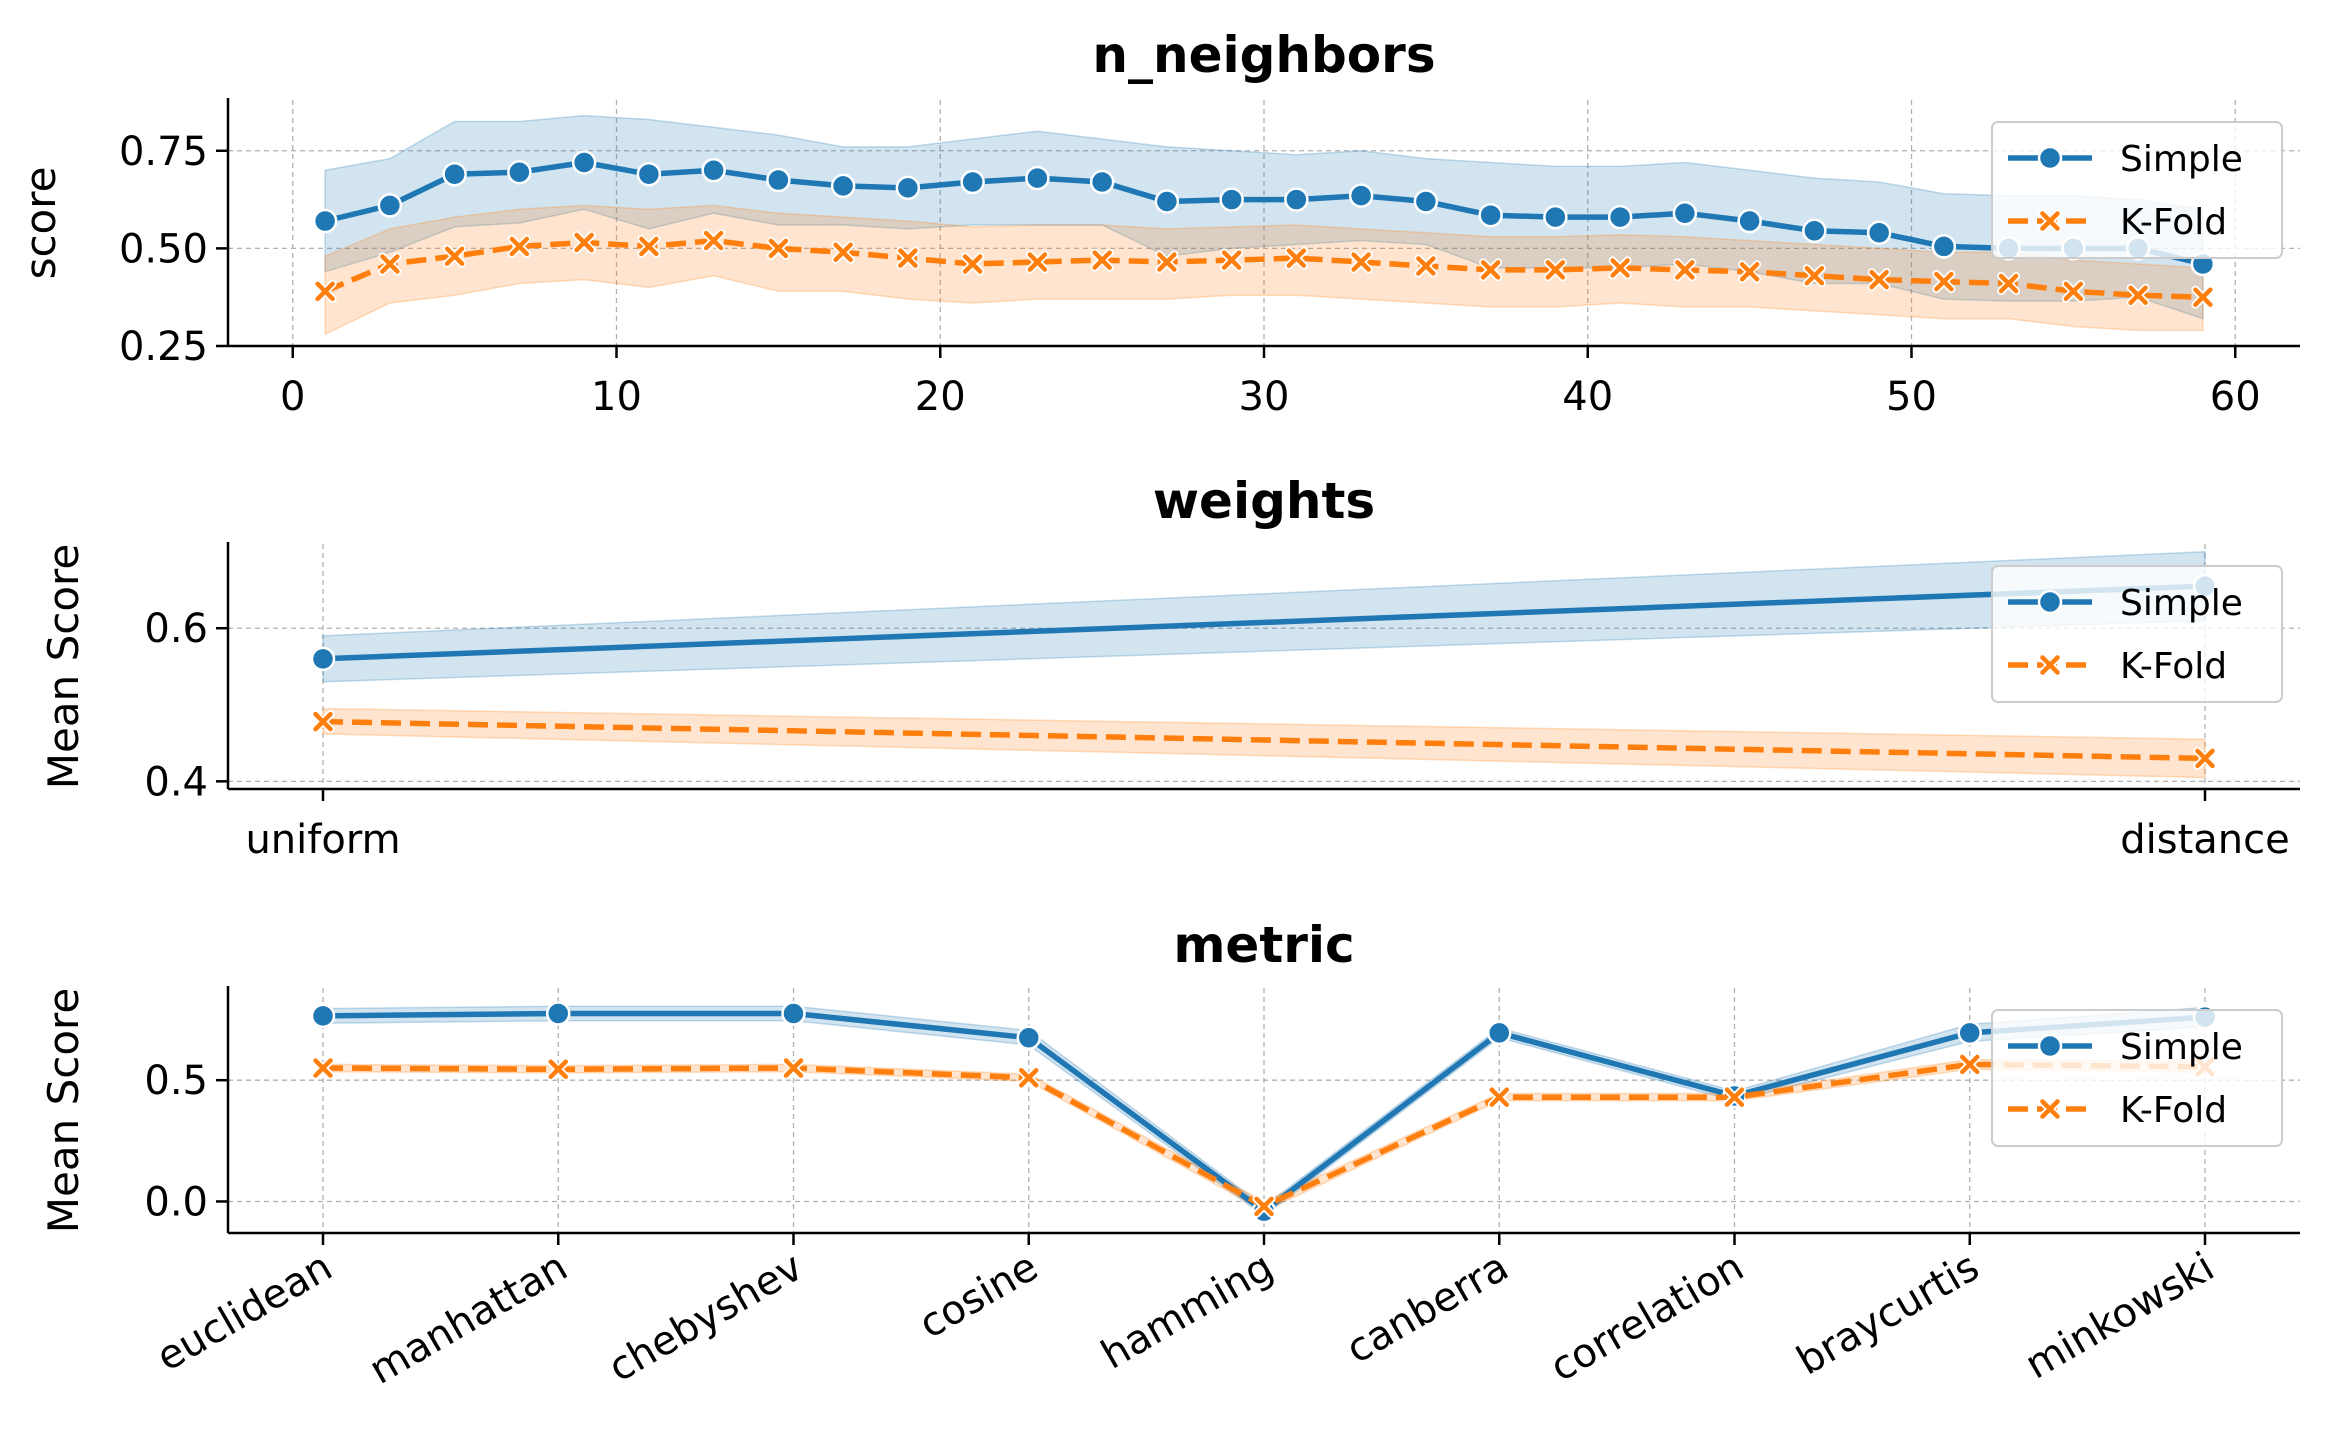 Image resolution: width=2337 pixels, height=1452 pixels. What do you see at coordinates (616, 397) in the screenshot?
I see `x-tick-label: 10` at bounding box center [616, 397].